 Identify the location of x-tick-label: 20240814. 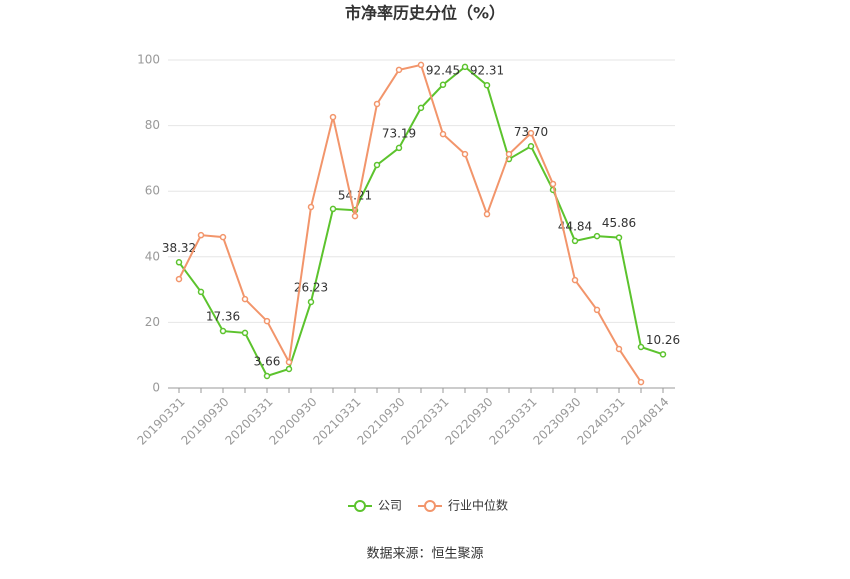
(645, 421).